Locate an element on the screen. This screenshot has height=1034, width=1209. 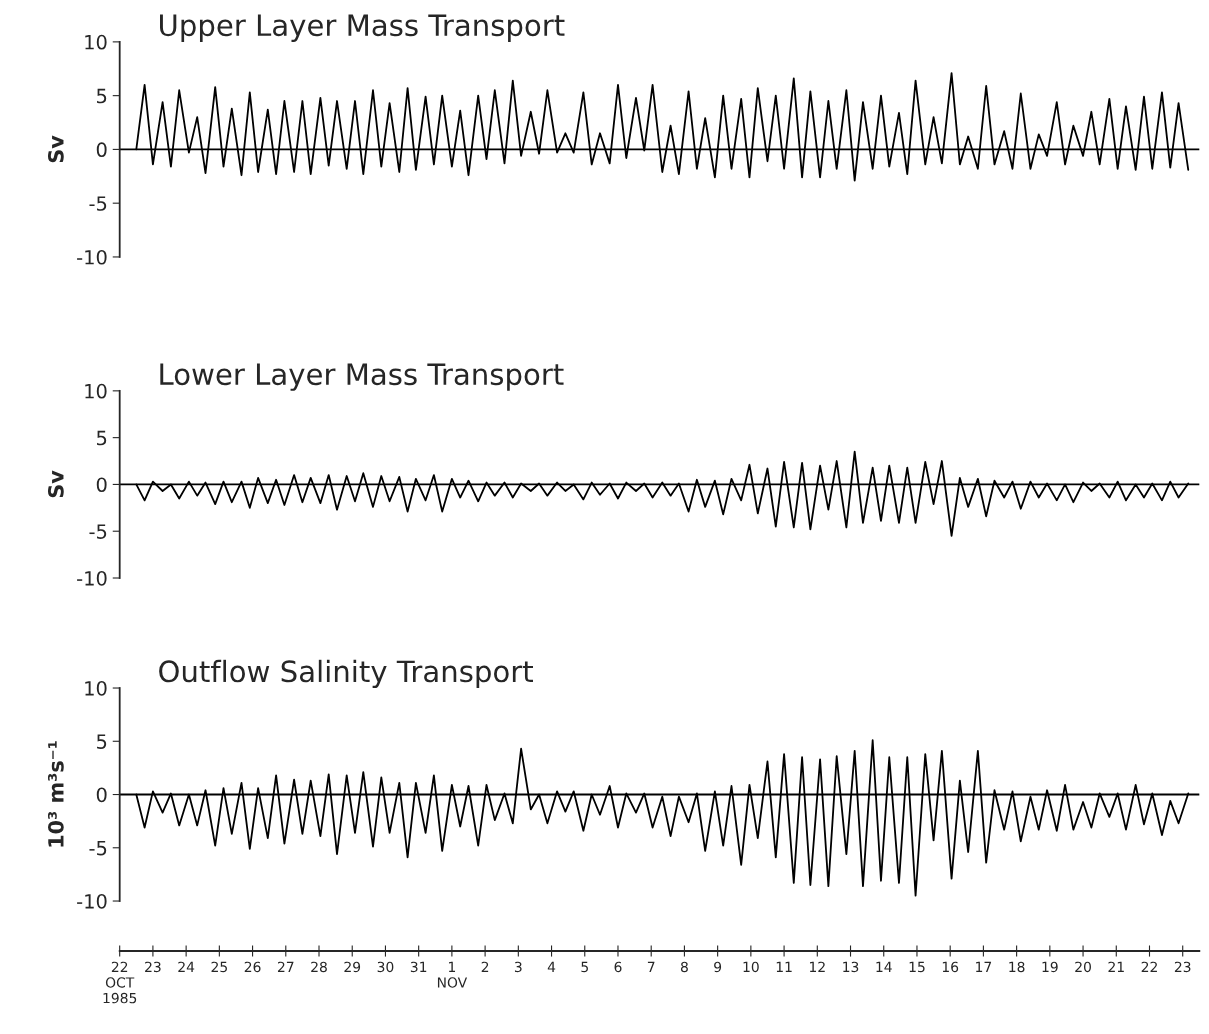
chart-title: Outflow Salinity Transport is located at coordinates (346, 674).